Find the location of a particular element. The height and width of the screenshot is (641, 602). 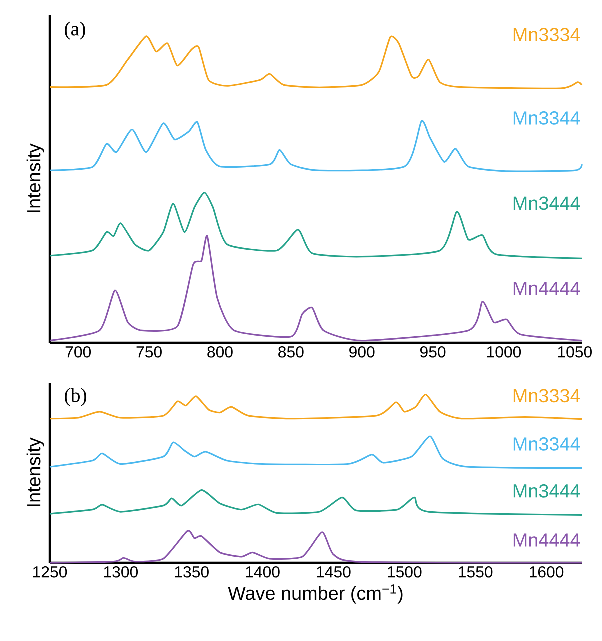

x-tick-label: 1600 is located at coordinates (547, 572).